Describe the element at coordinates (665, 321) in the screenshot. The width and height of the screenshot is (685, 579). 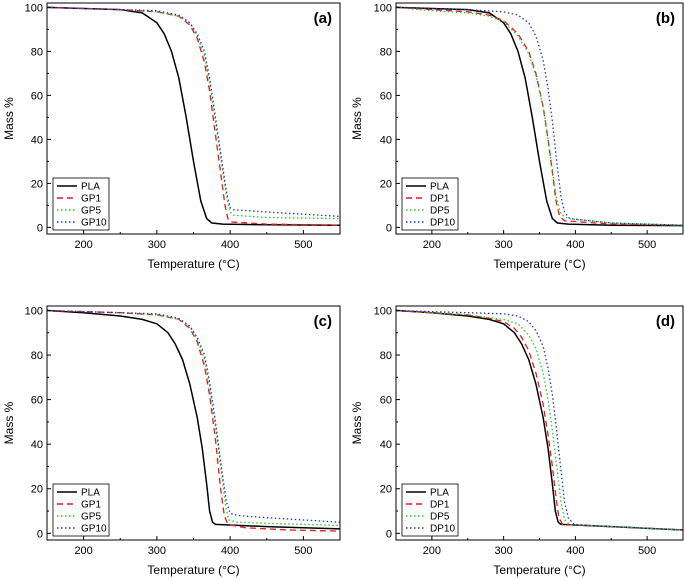
I see `panel-label: (d)` at that location.